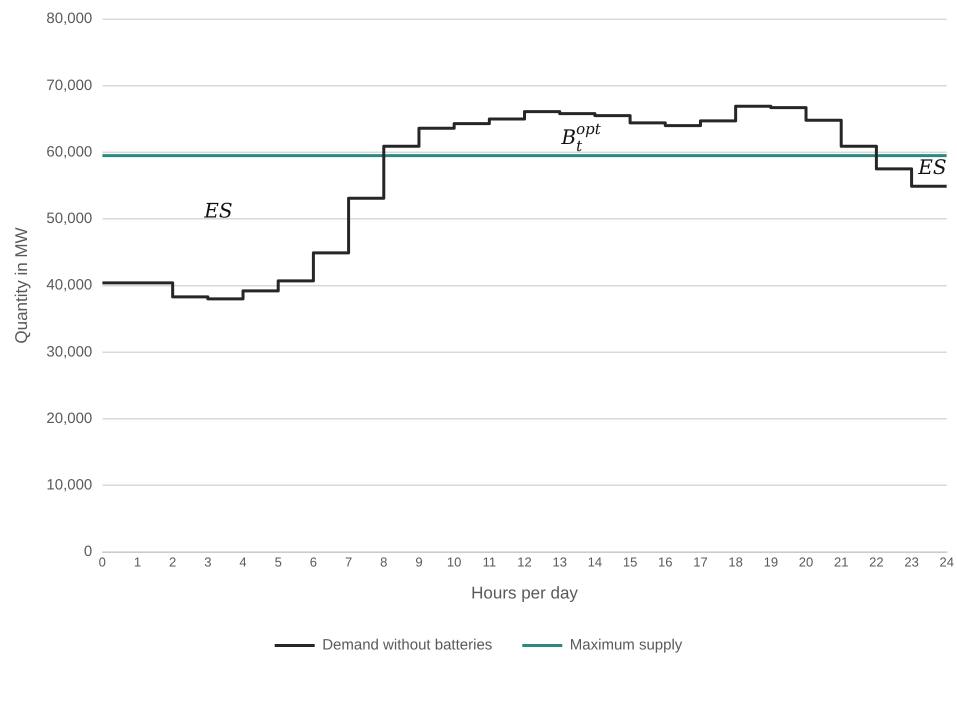 Image resolution: width=957 pixels, height=703 pixels. Describe the element at coordinates (665, 562) in the screenshot. I see `x-tick-label: 16` at that location.